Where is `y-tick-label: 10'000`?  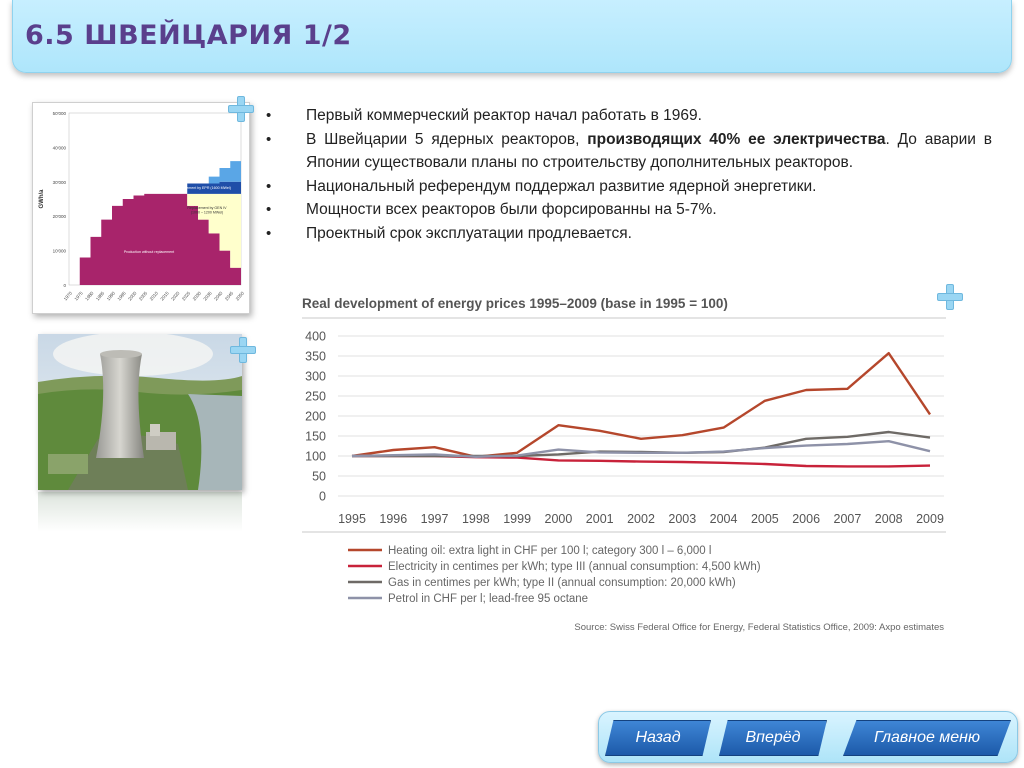 y-tick-label: 10'000 is located at coordinates (60, 251).